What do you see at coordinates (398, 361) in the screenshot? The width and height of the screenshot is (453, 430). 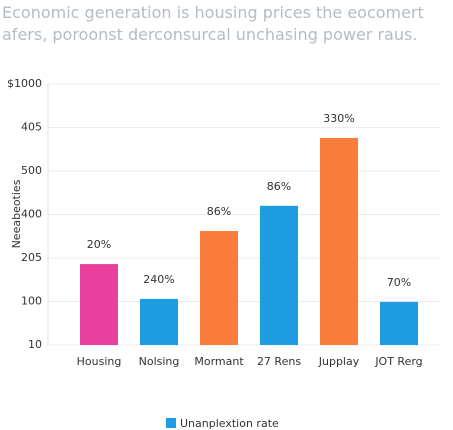 I see `x-tick-label: JOT Rerg` at bounding box center [398, 361].